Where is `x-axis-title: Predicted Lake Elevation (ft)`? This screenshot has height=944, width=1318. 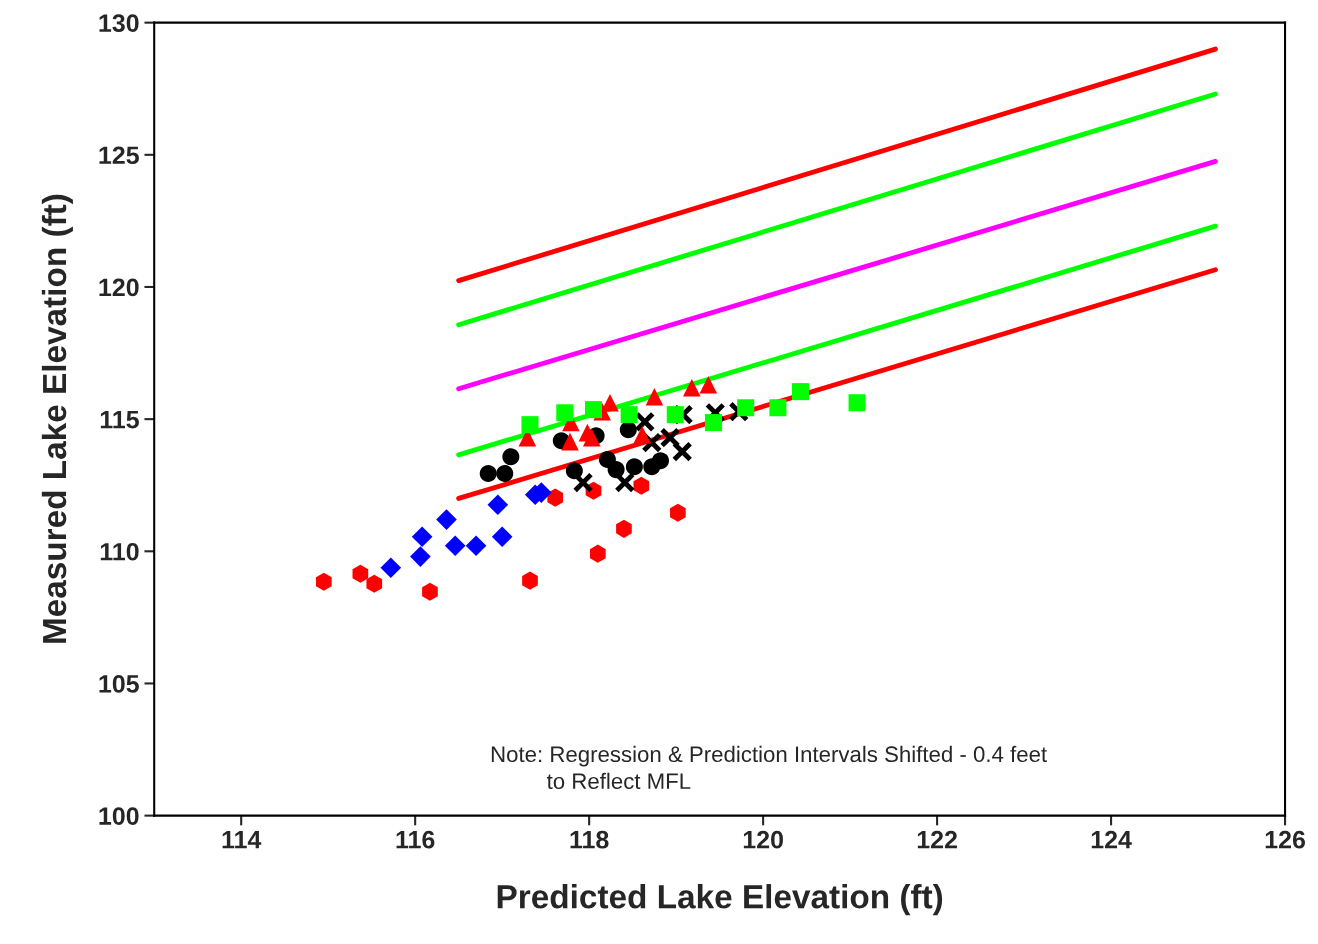 x-axis-title: Predicted Lake Elevation (ft) is located at coordinates (720, 900).